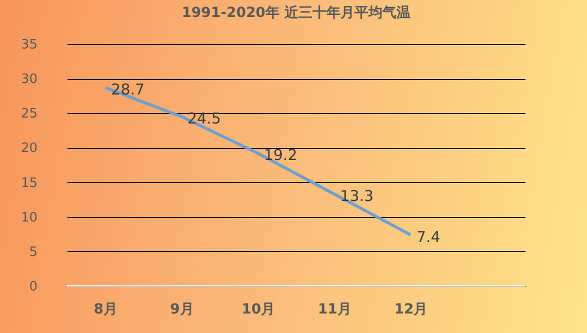 The height and width of the screenshot is (333, 587). I want to click on y-tick-label: 15, so click(29, 183).